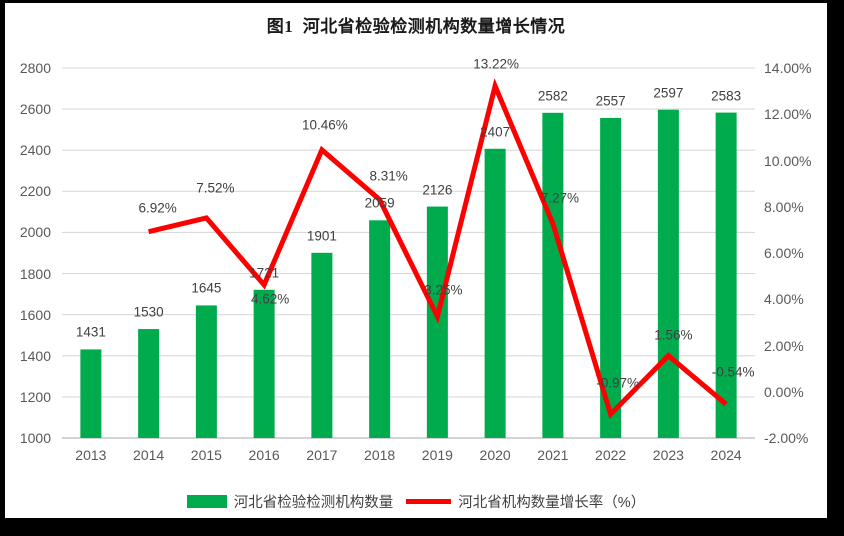 This screenshot has height=536, width=844. I want to click on legend-label-line: 河北省机构数量增长率（%）, so click(552, 502).